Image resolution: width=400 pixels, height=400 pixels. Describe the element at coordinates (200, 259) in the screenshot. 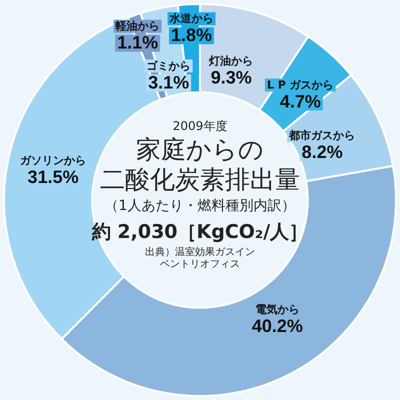

I see `source-note: 出典）温室効果ガスインベントリオフィス` at that location.